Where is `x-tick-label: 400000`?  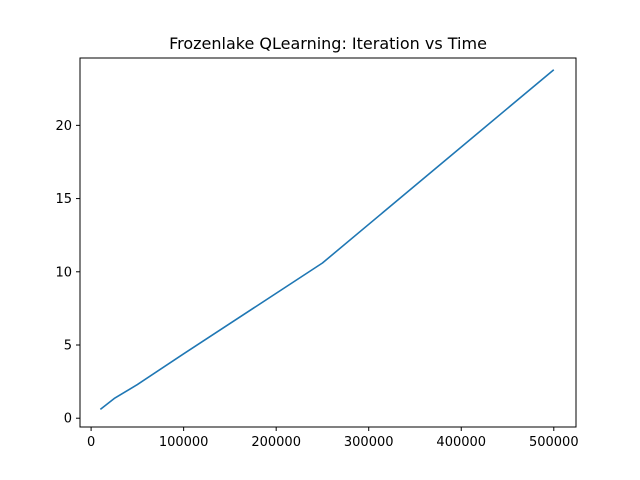
x-tick-label: 400000 is located at coordinates (461, 442).